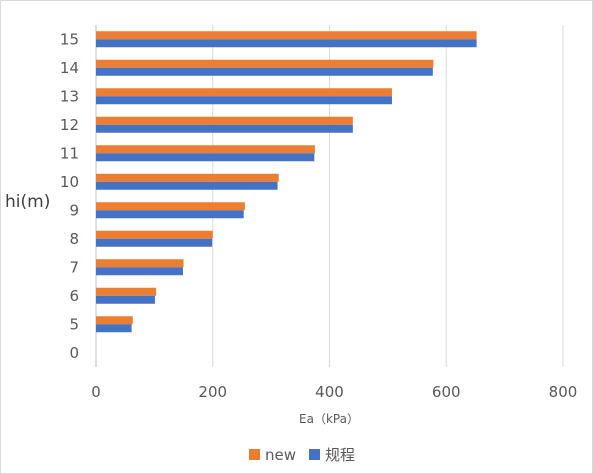 The width and height of the screenshot is (593, 474). I want to click on legend-swatch-new, so click(254, 454).